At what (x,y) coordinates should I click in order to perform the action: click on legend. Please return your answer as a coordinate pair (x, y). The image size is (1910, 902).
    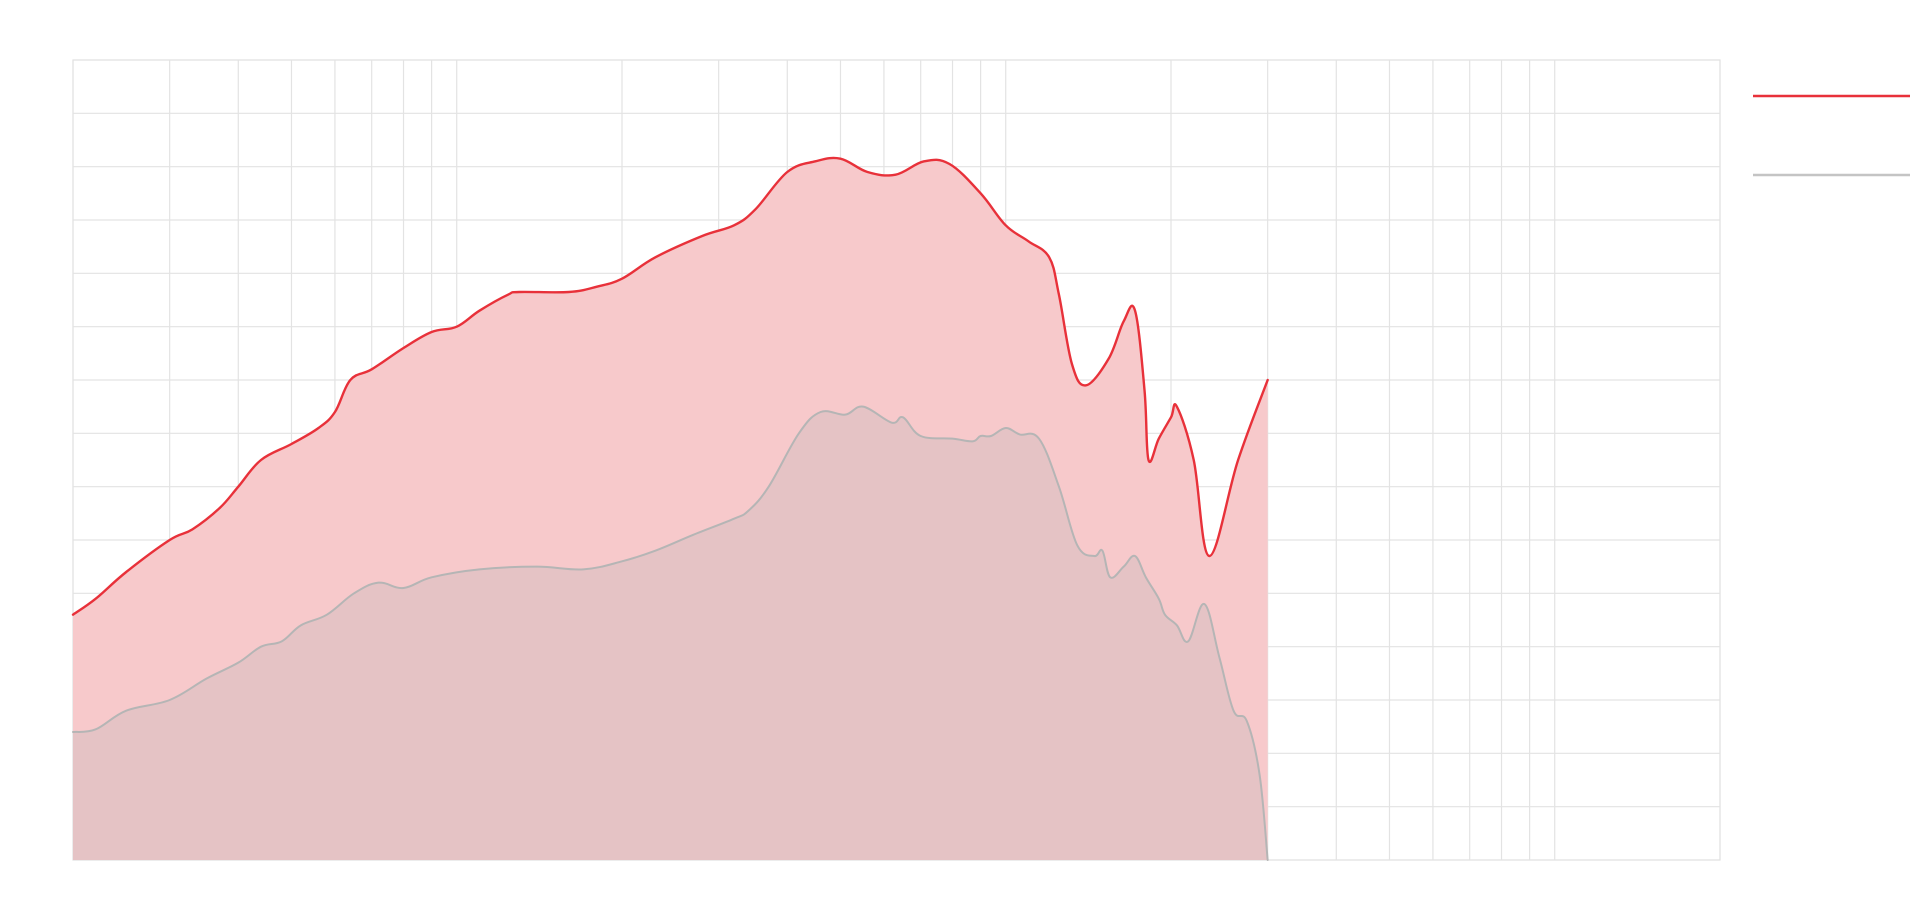
    Looking at the image, I should click on (1831, 135).